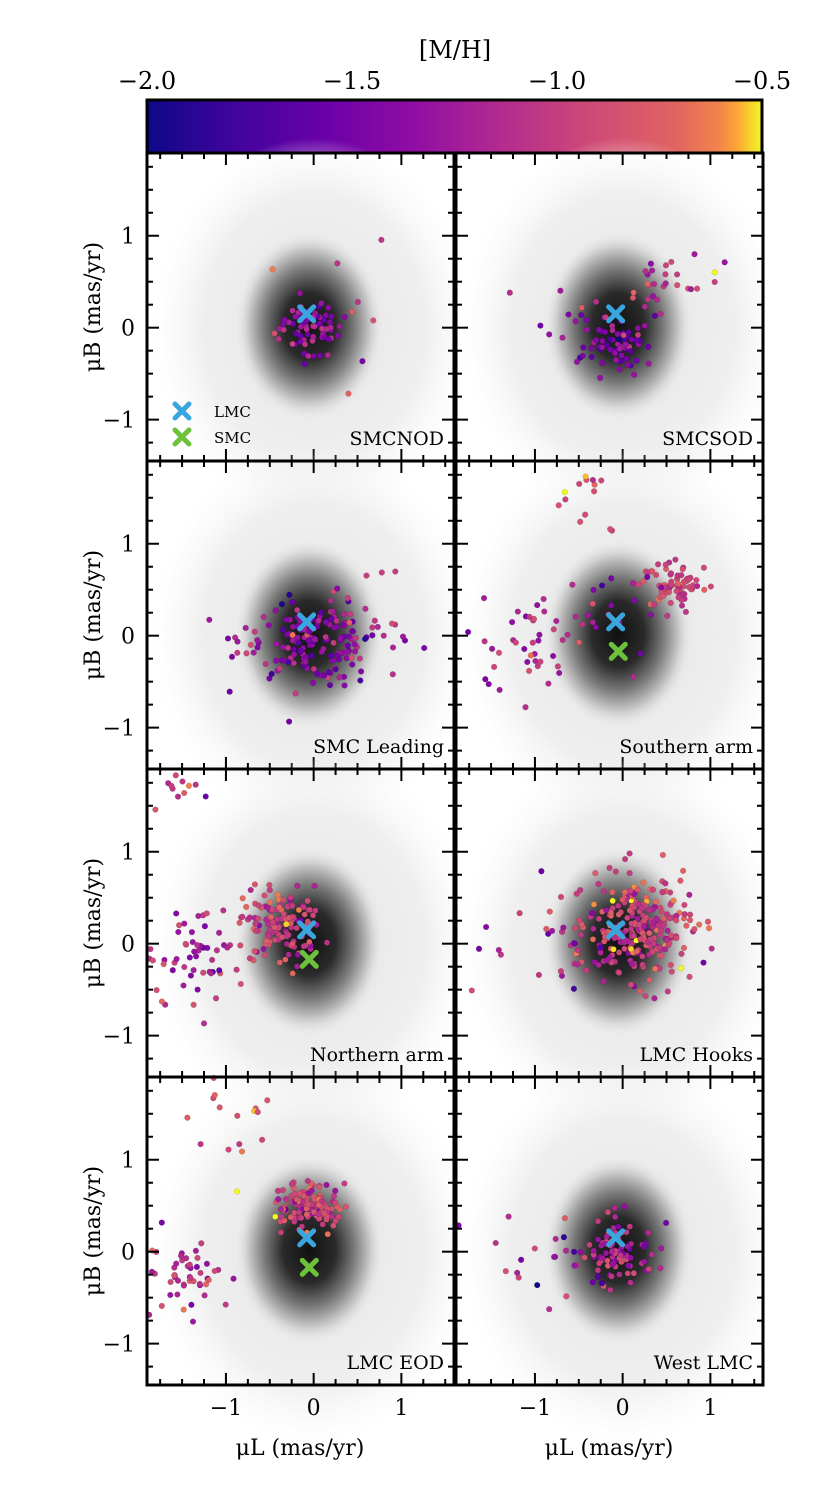 Image resolution: width=830 pixels, height=1495 pixels. I want to click on panel-frame, so click(609, 1231).